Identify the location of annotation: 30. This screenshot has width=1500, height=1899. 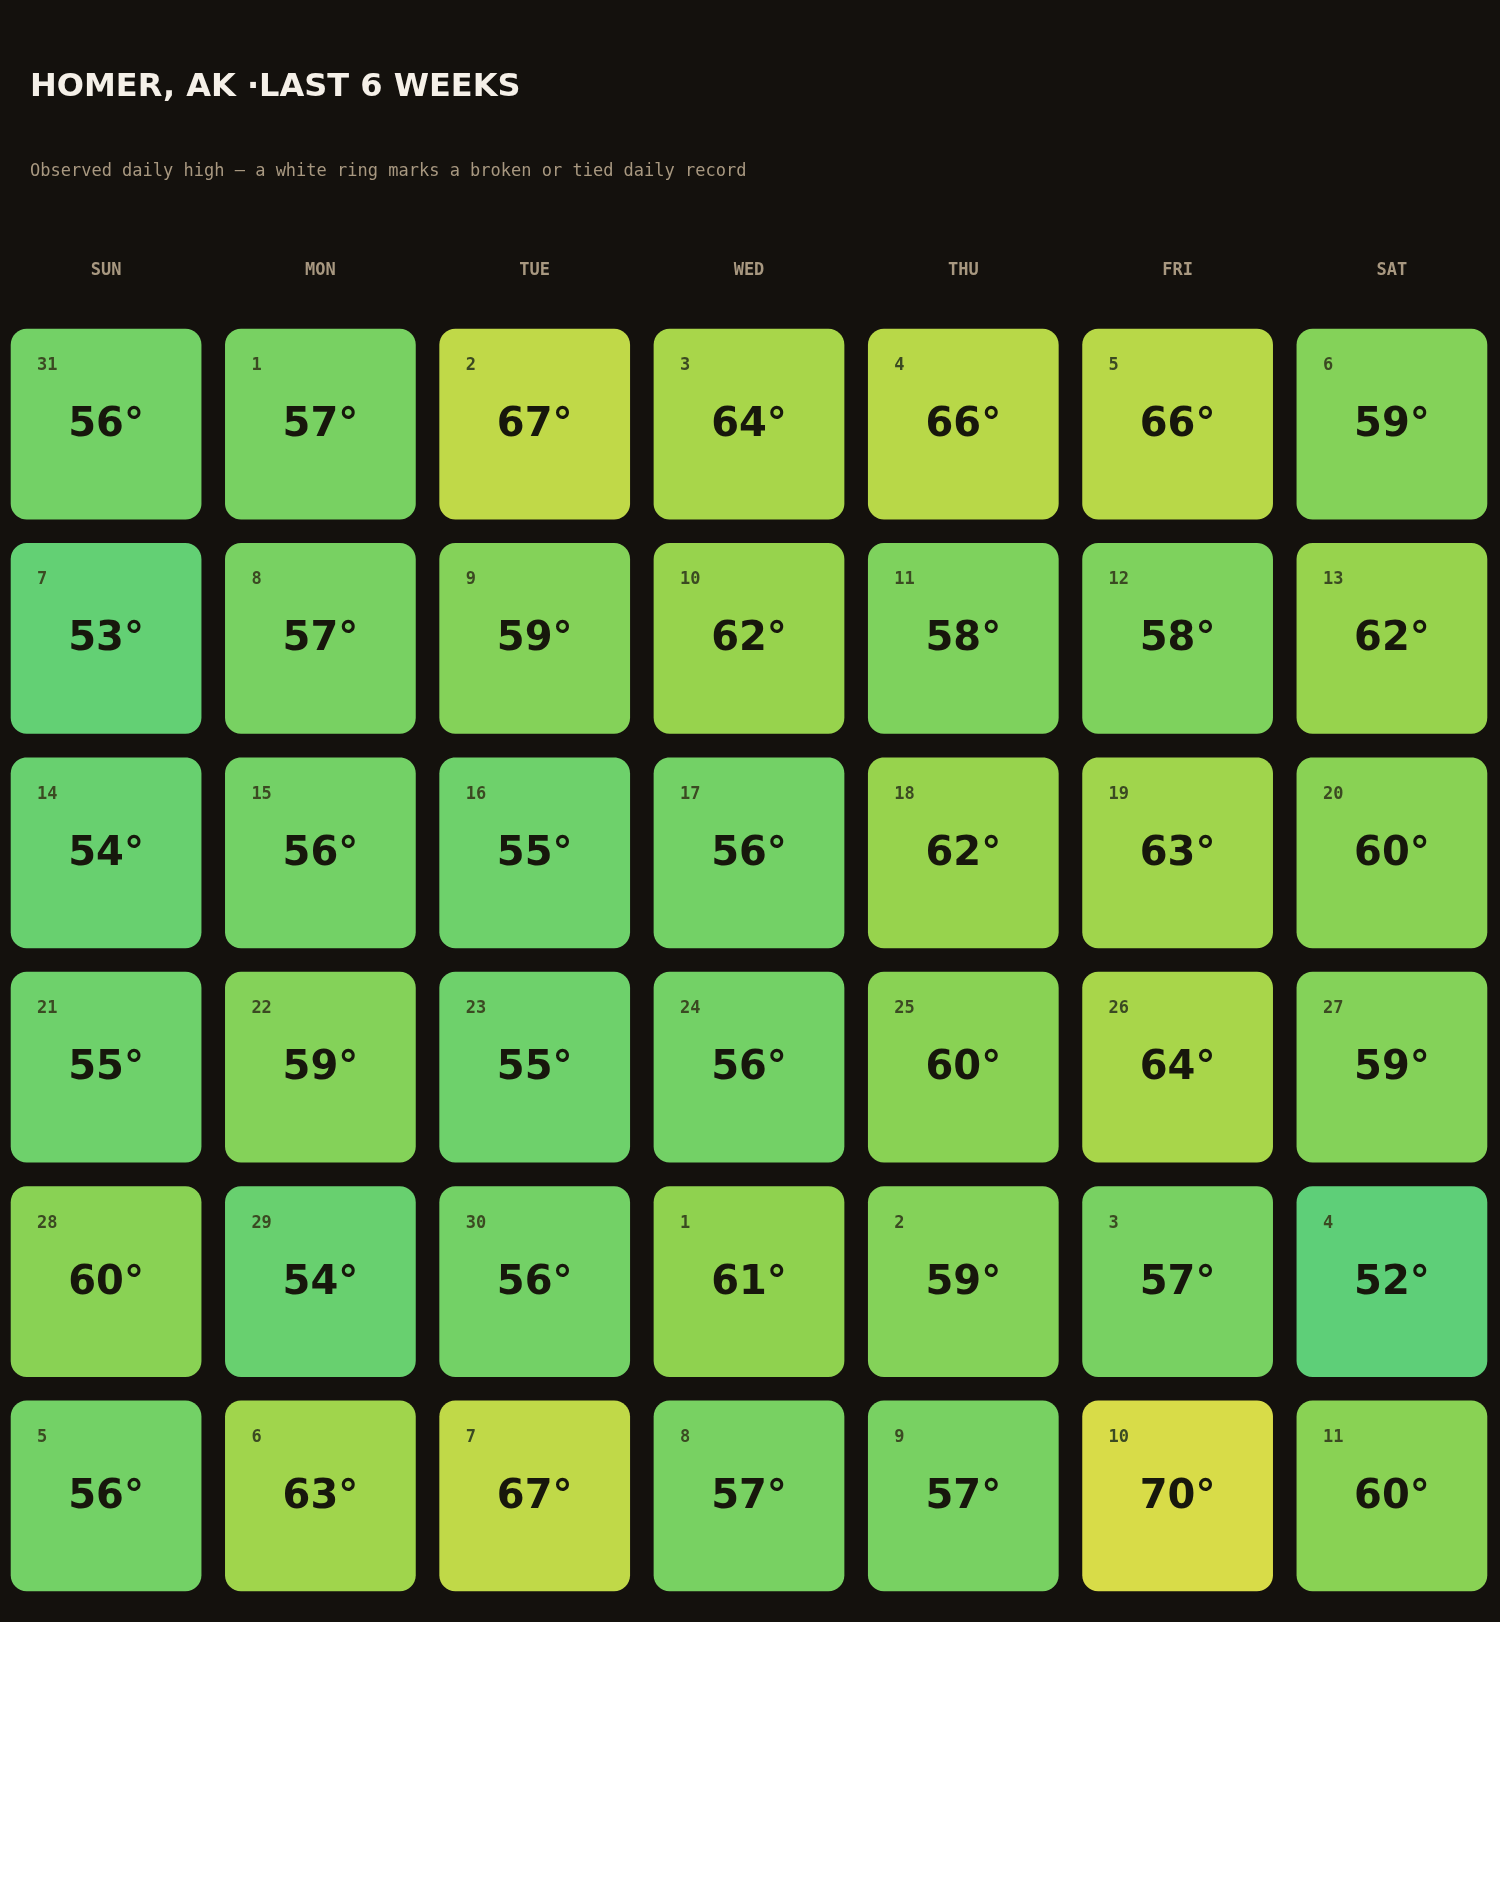
(476, 1221).